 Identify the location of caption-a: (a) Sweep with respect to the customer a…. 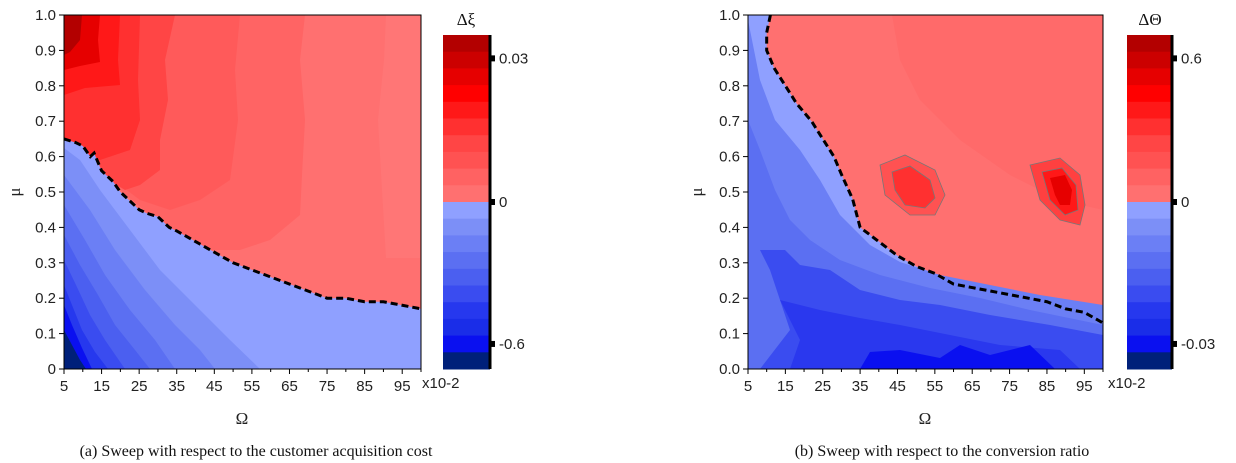
(256, 451).